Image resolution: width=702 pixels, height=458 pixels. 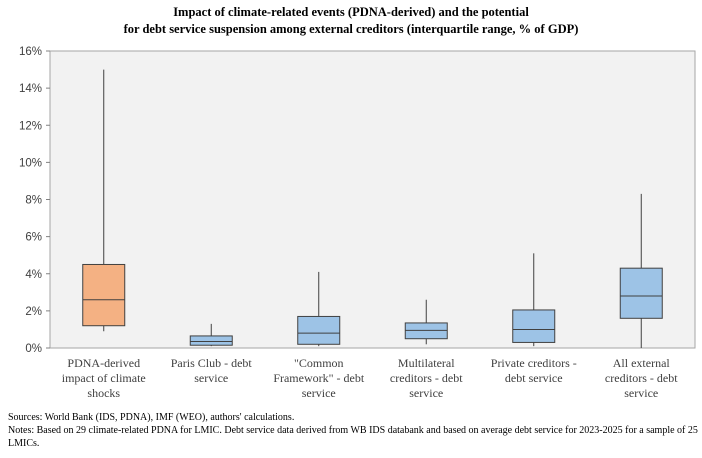 I want to click on category-label-3: service, so click(x=319, y=393).